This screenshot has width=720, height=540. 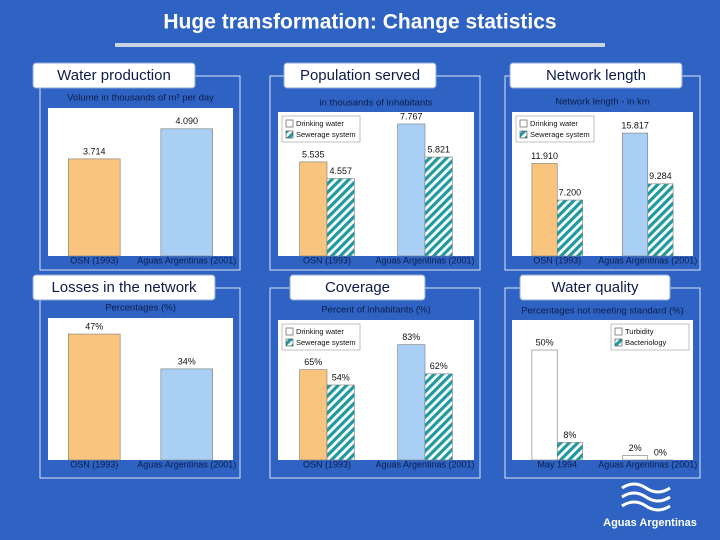 What do you see at coordinates (411, 116) in the screenshot?
I see `data-label: 7.767` at bounding box center [411, 116].